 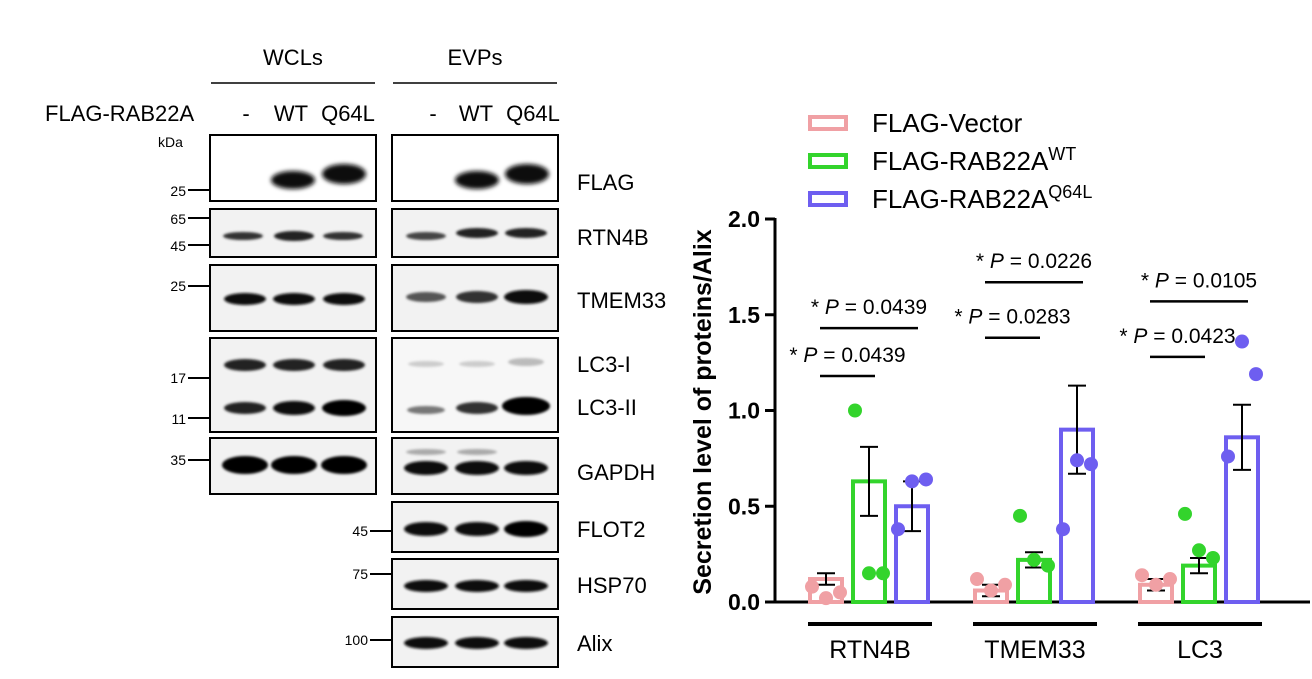 What do you see at coordinates (119, 113) in the screenshot?
I see `construct-label: FLAG-RAB22A` at bounding box center [119, 113].